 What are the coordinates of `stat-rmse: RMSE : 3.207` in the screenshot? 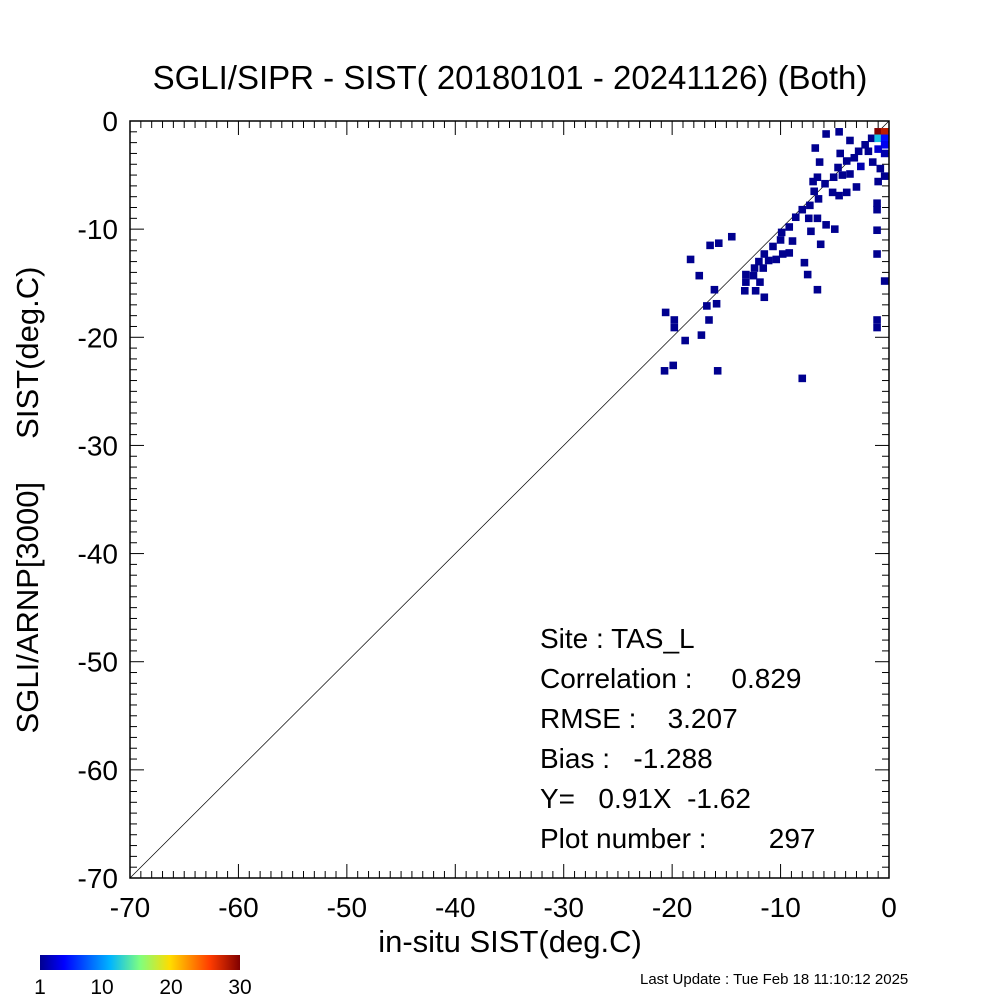 It's located at (639, 718).